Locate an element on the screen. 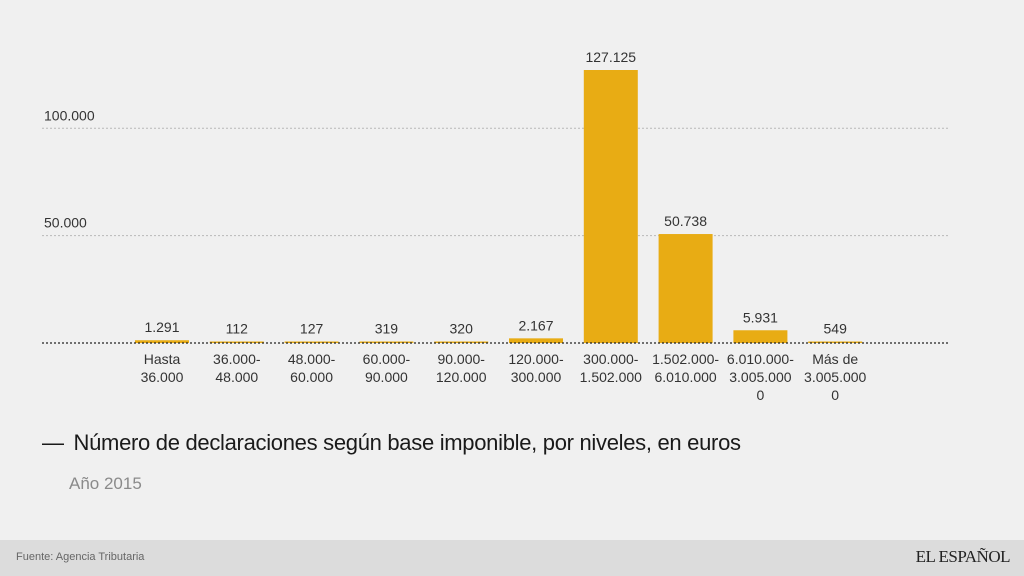 This screenshot has width=1024, height=576. x-tick-label: 1.502.000-6.010.000 is located at coordinates (685, 368).